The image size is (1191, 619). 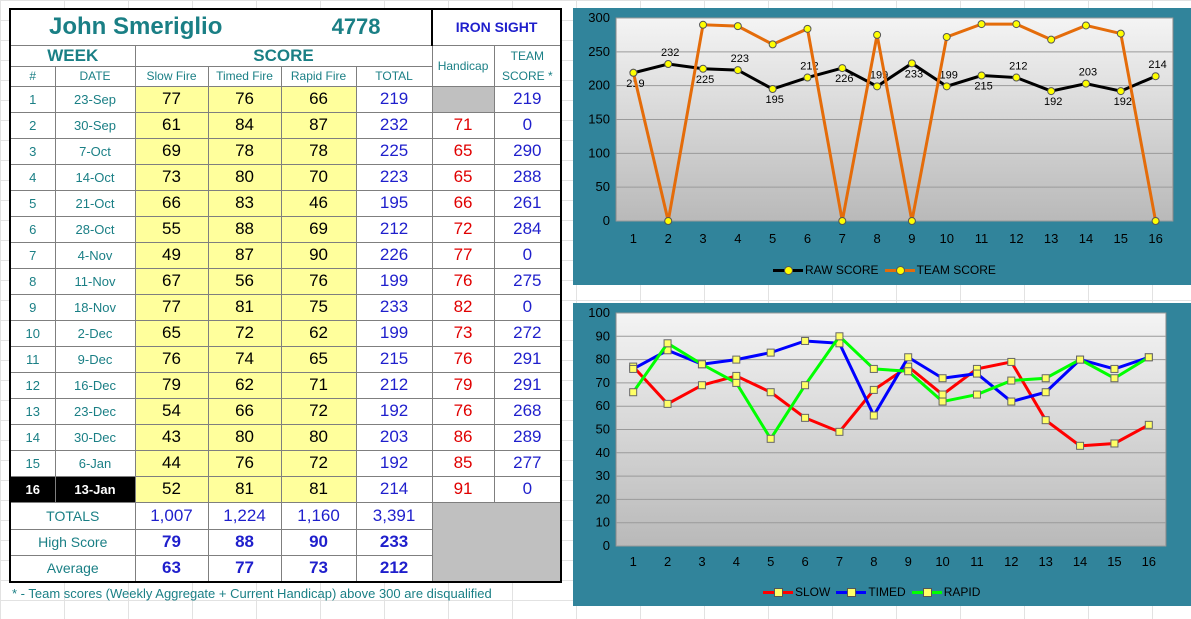 I want to click on rapid-fire-cell: 65, so click(x=318, y=359).